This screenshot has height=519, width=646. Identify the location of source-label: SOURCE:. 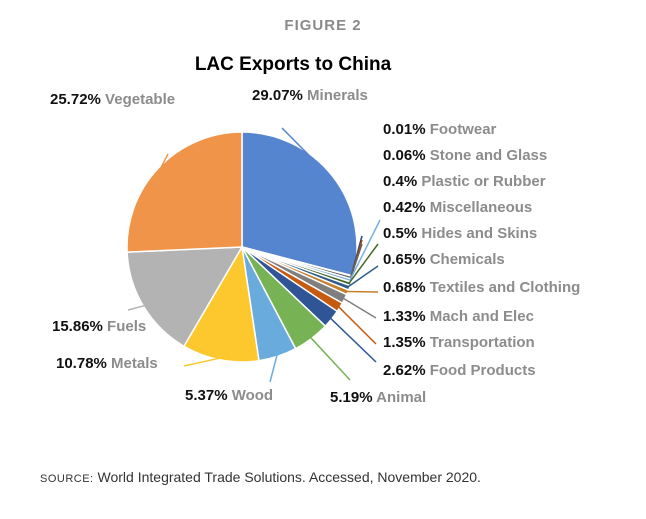
(67, 479).